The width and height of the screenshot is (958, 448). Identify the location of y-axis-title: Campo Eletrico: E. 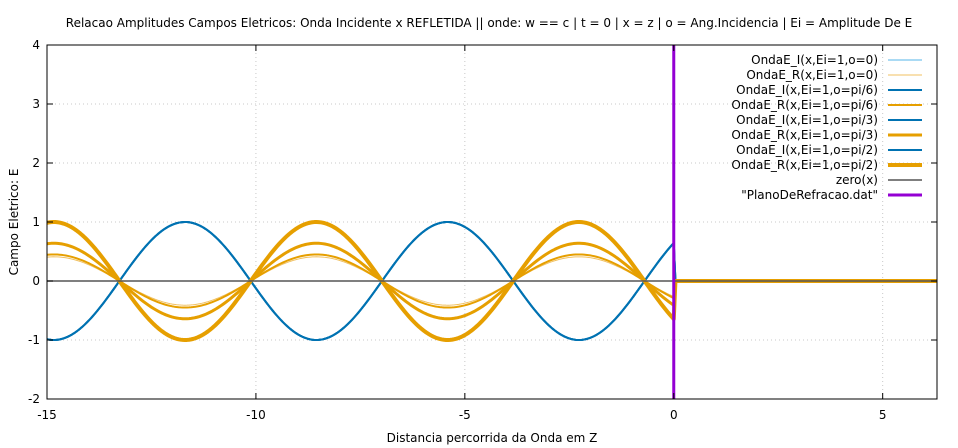
(14, 222).